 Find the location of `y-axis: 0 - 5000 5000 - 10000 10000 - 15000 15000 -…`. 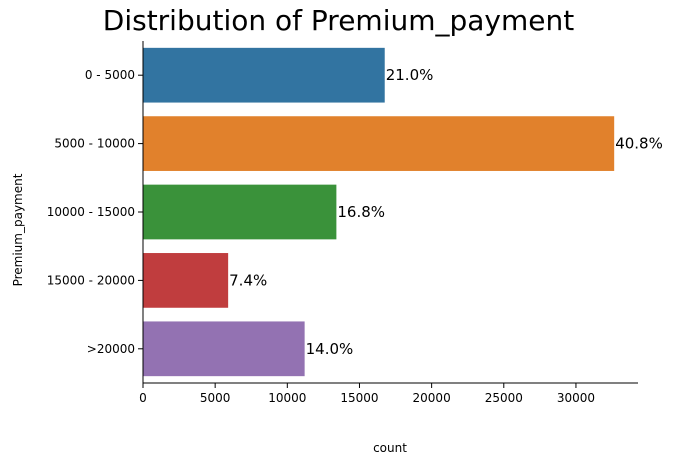

y-axis: 0 - 5000 5000 - 10000 10000 - 15000 15000 -… is located at coordinates (95, 212).